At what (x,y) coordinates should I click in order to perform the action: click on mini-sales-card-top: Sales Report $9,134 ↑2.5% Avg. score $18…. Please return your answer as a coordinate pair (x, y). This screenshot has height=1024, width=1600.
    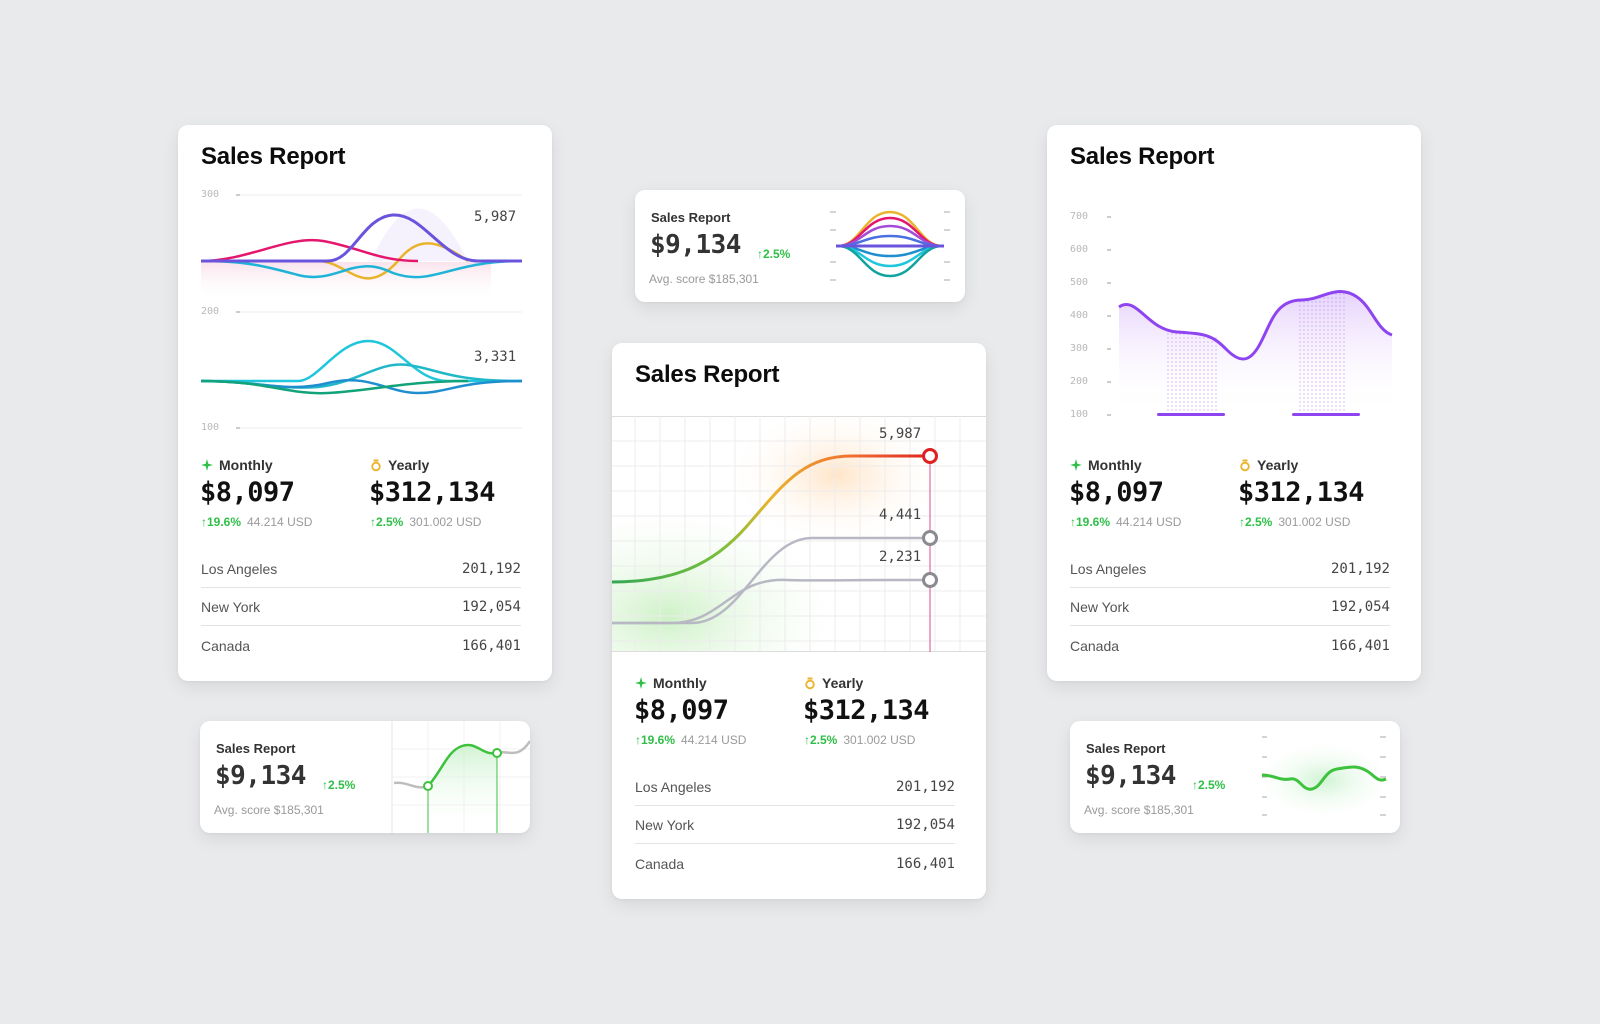
    Looking at the image, I should click on (800, 246).